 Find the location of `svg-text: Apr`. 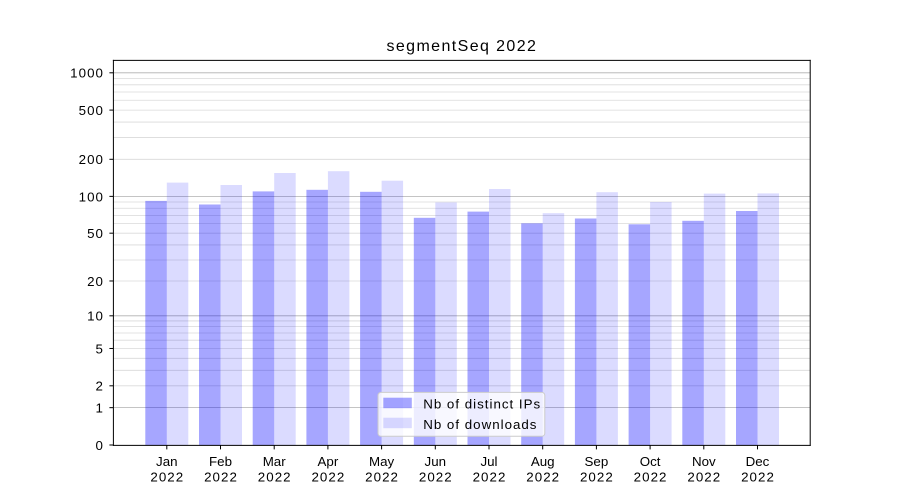

svg-text: Apr is located at coordinates (328, 461).